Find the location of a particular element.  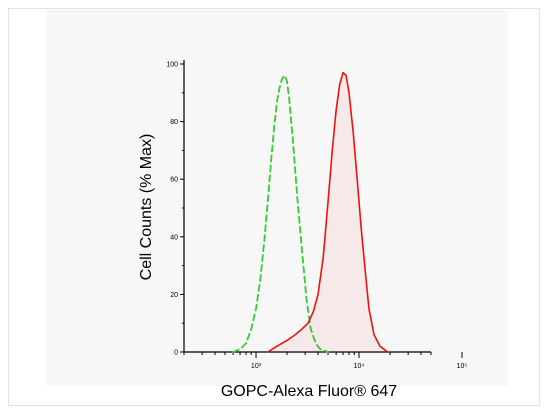

y-tick-label-60: 60 is located at coordinates (174, 180).